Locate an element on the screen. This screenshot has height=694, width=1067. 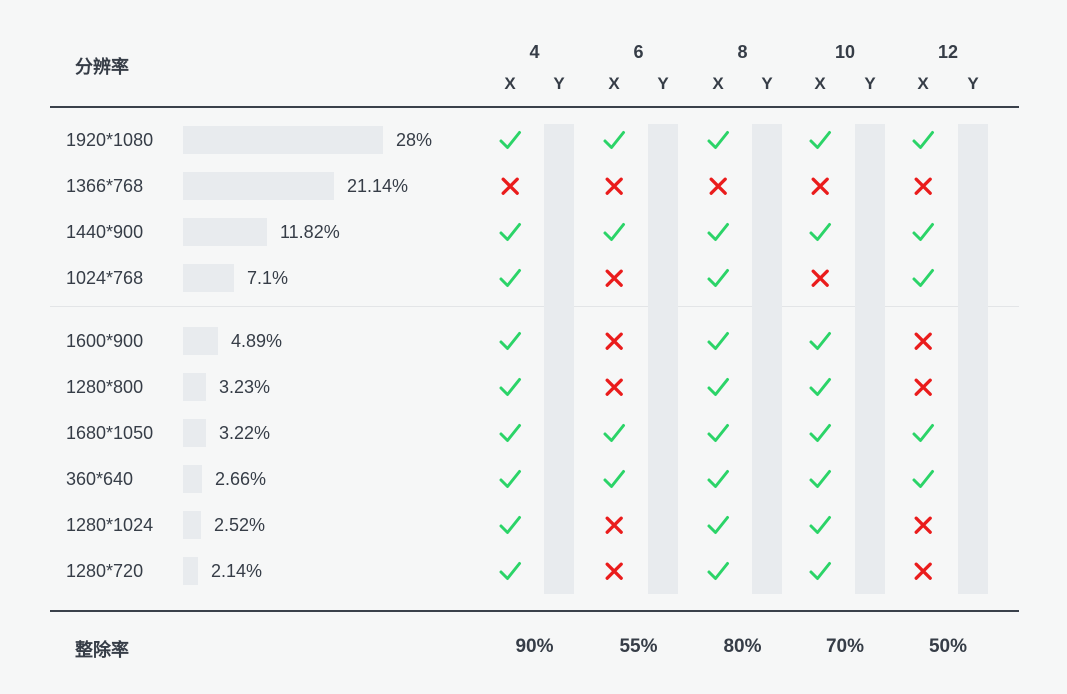
resolution-label: 1280*720 is located at coordinates (105, 571).